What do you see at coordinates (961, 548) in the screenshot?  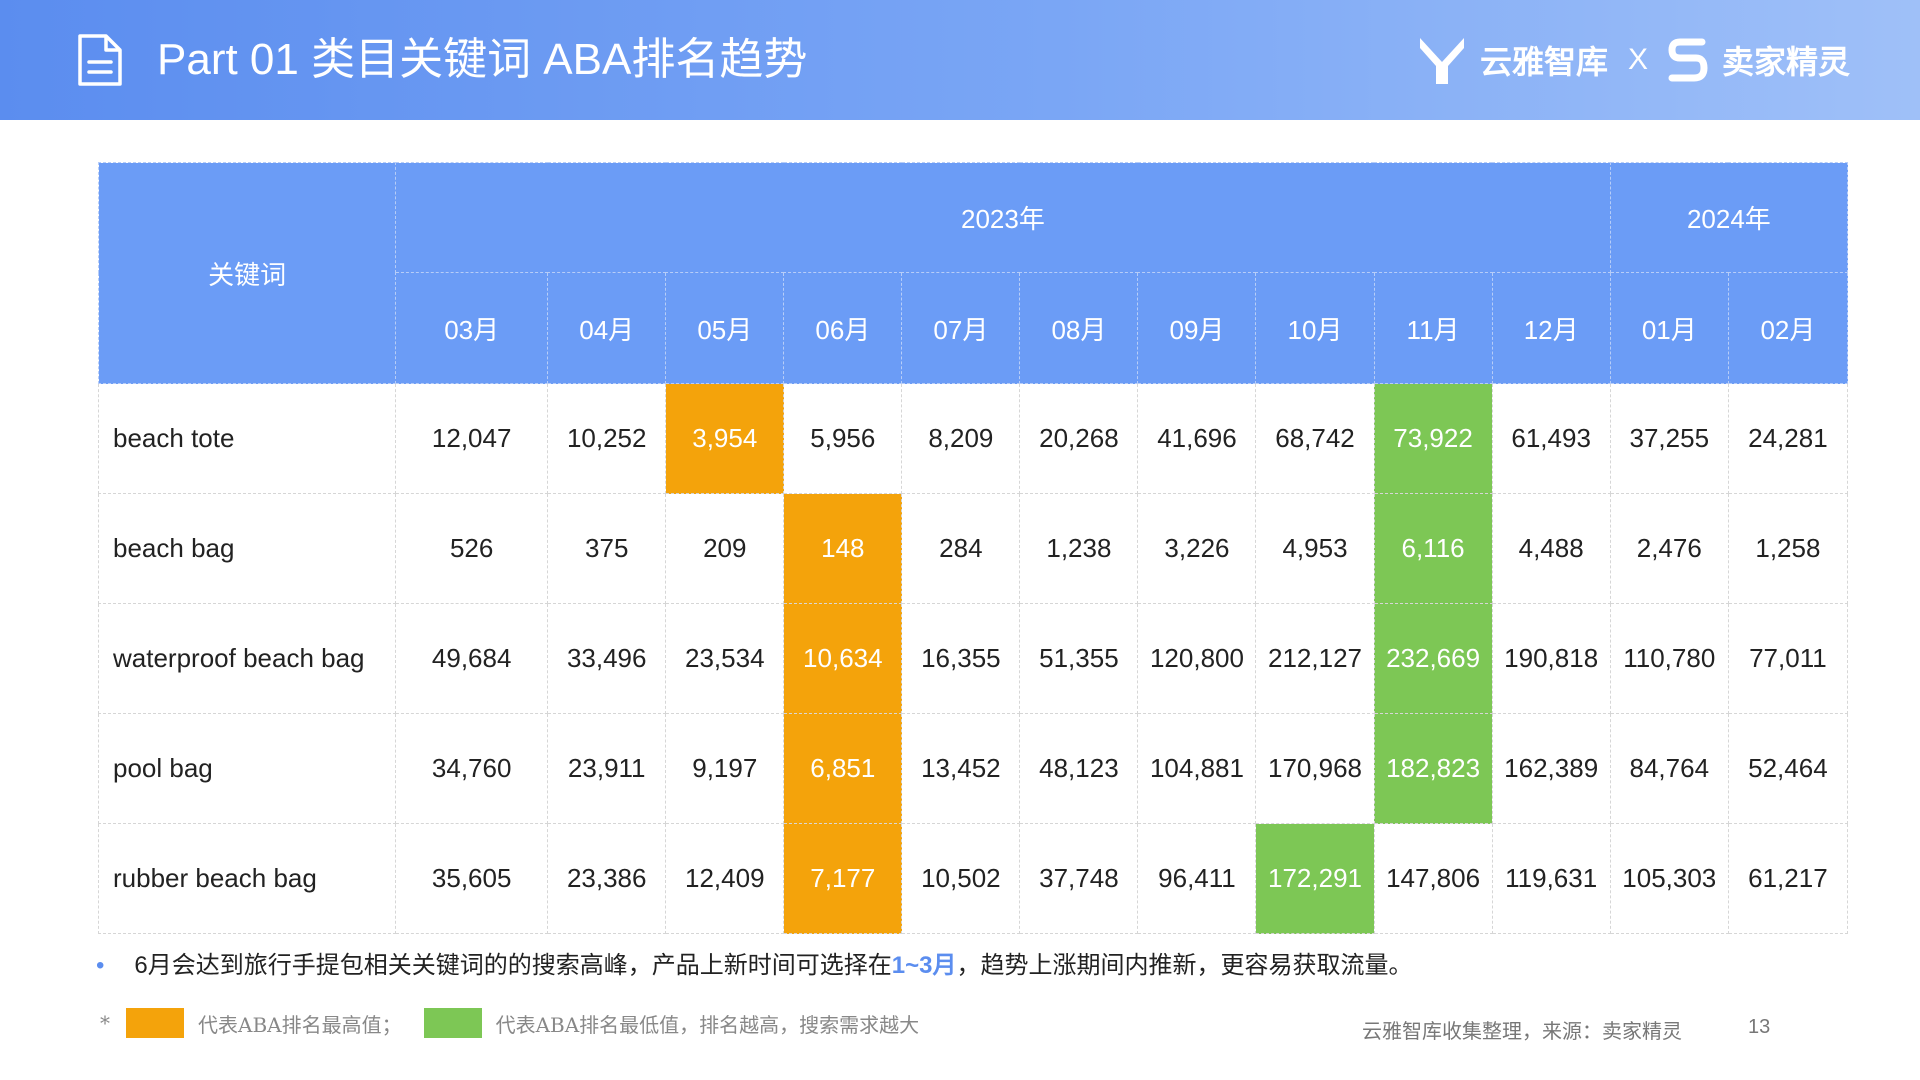 I see `value-cell: 284` at bounding box center [961, 548].